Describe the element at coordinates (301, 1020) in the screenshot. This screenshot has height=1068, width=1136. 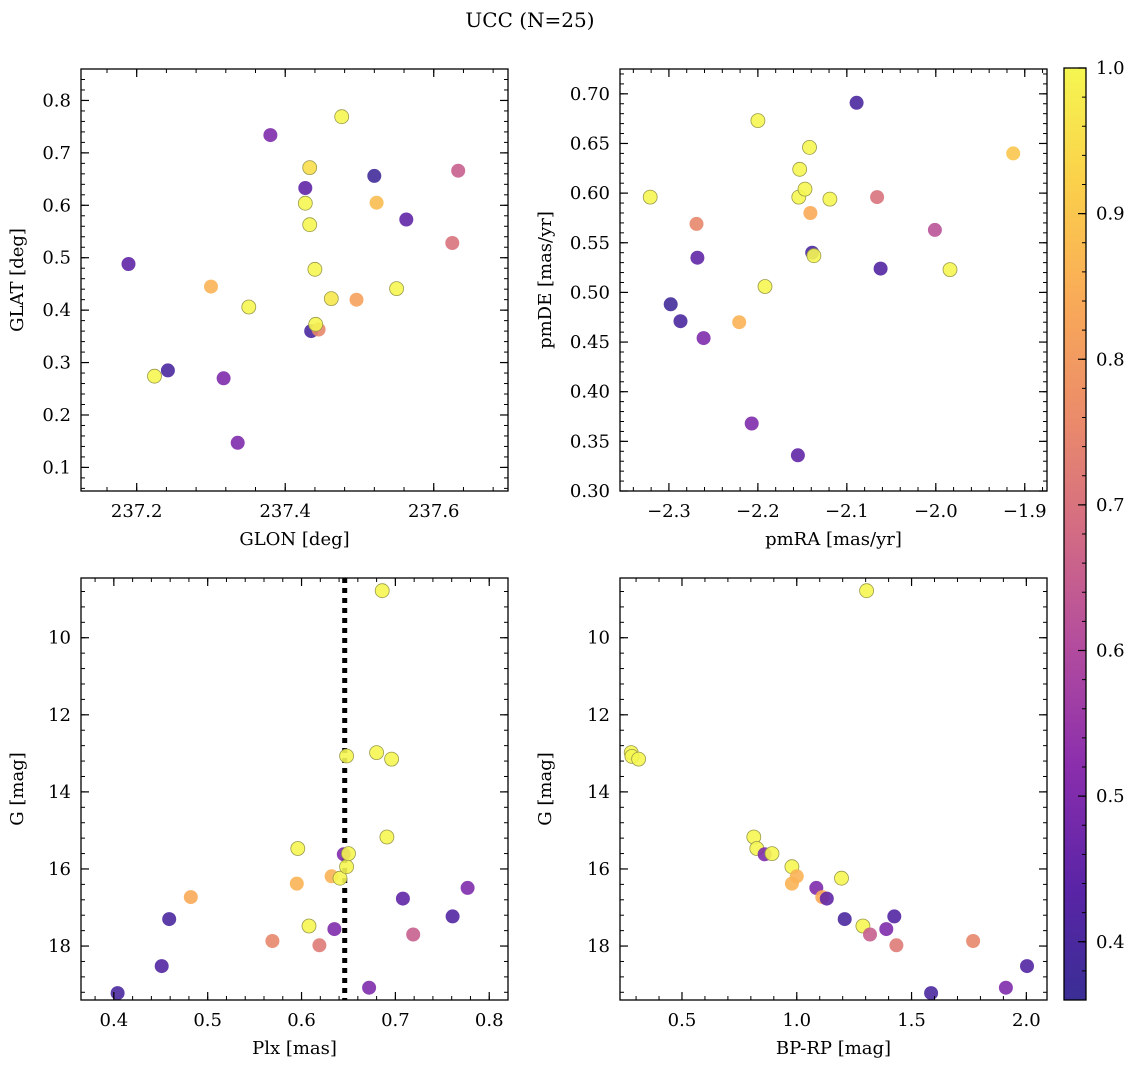
I see `x-tick-label: 0.6` at that location.